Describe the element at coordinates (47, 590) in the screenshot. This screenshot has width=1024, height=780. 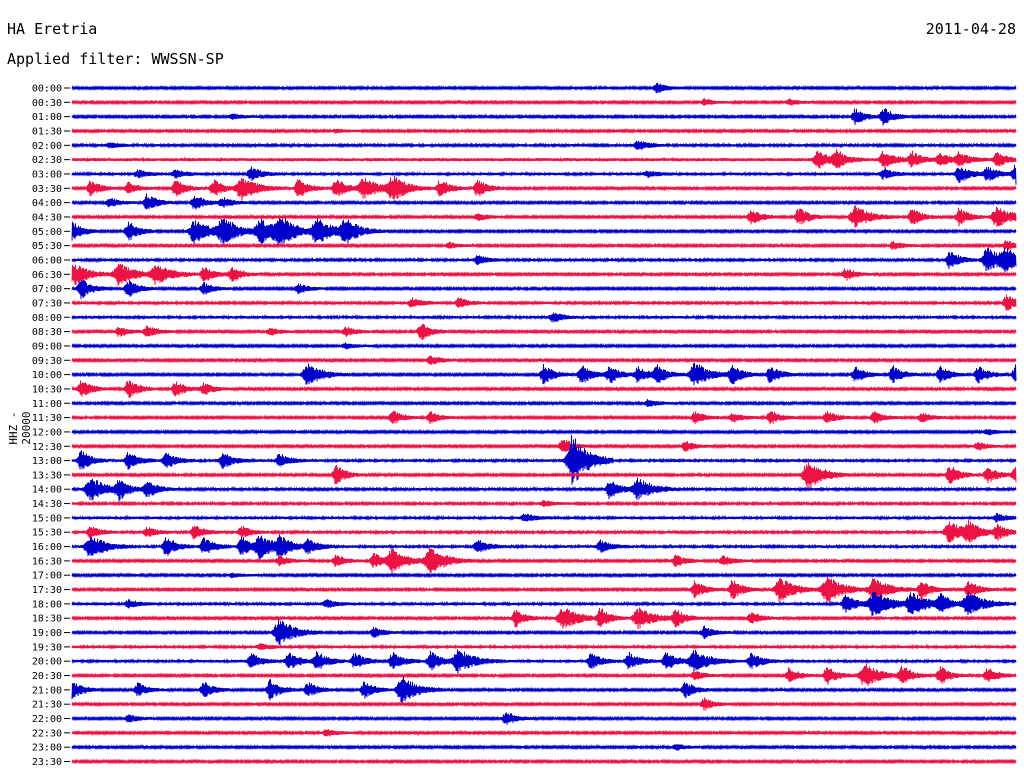
I see `row-label: 17:30` at that location.